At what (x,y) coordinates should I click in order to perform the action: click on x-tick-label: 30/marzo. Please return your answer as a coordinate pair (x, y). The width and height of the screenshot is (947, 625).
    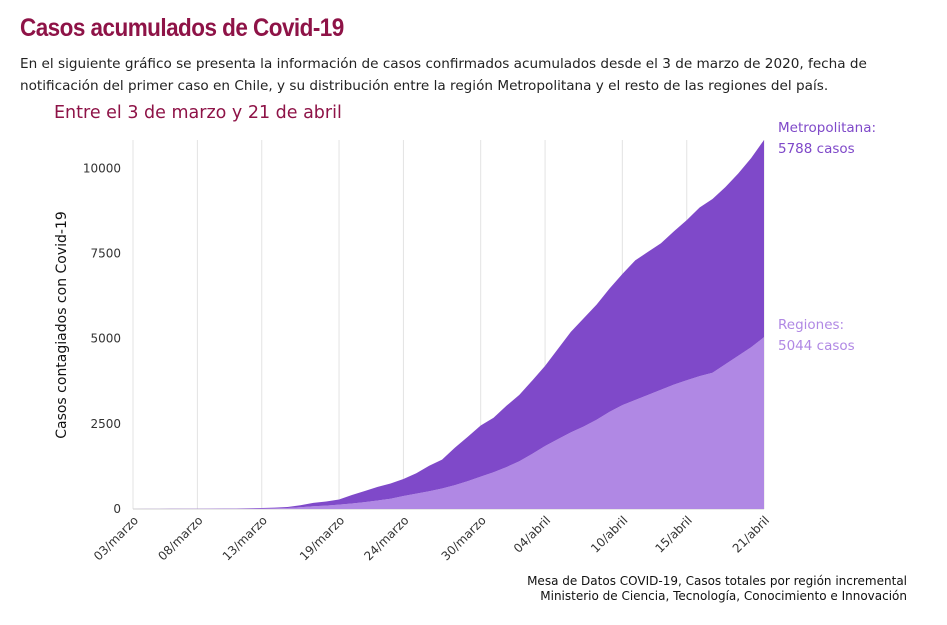
    Looking at the image, I should click on (464, 538).